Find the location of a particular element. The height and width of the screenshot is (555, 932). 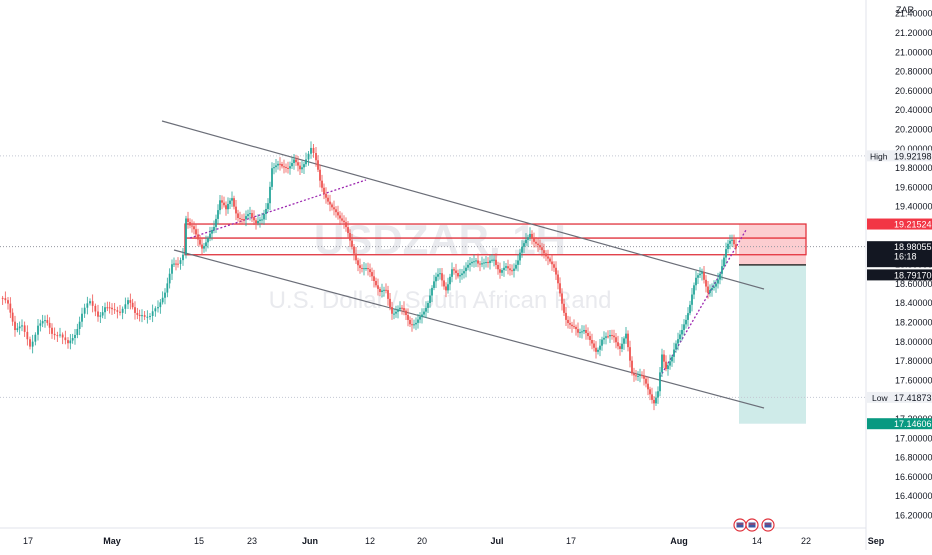

price-tick-label: 17.60000 is located at coordinates (913, 380).